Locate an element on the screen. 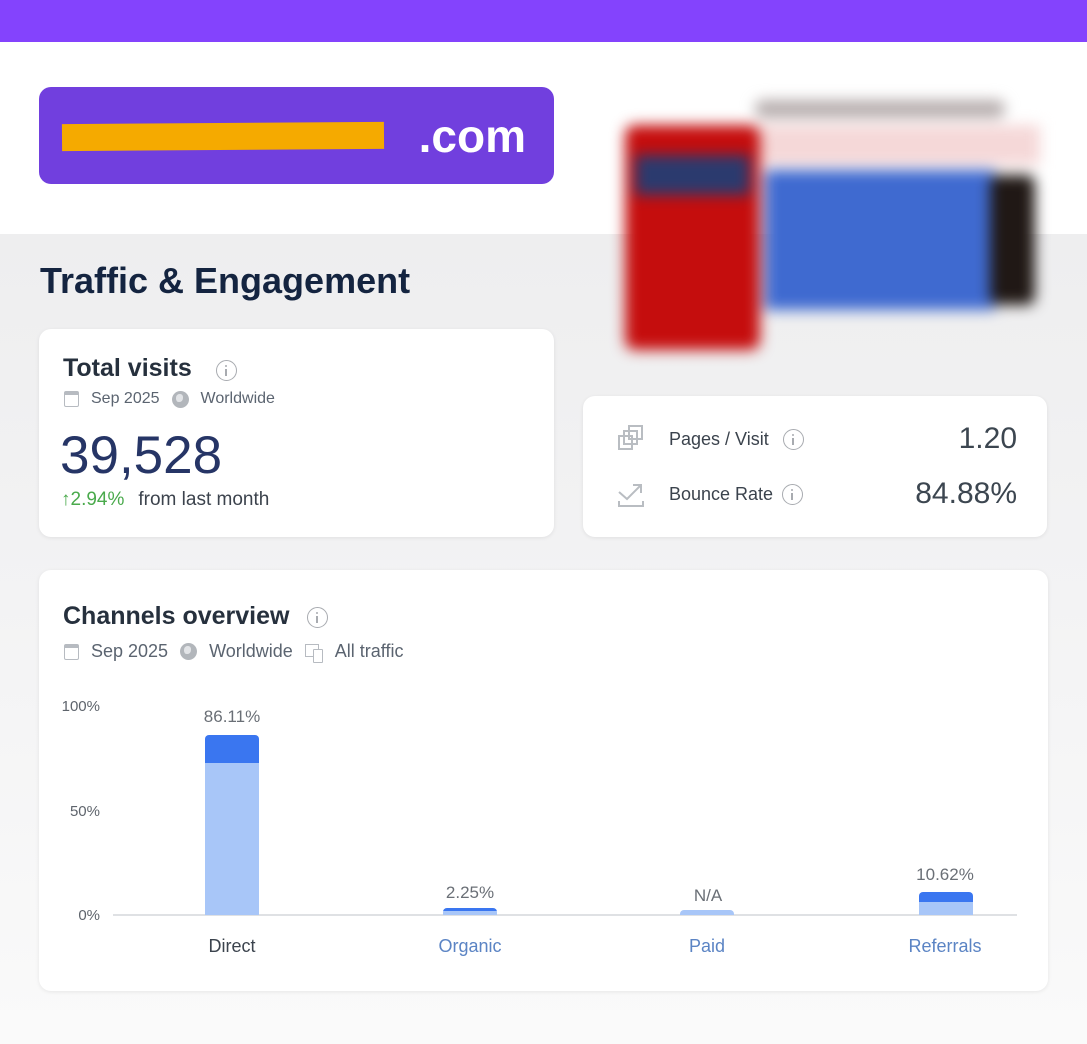  category-paid: Paid is located at coordinates (707, 946).